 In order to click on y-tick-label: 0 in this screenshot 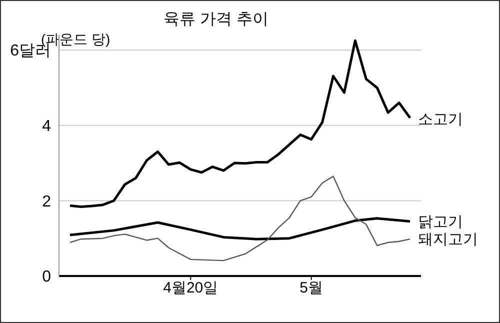, I will do `click(47, 277)`.